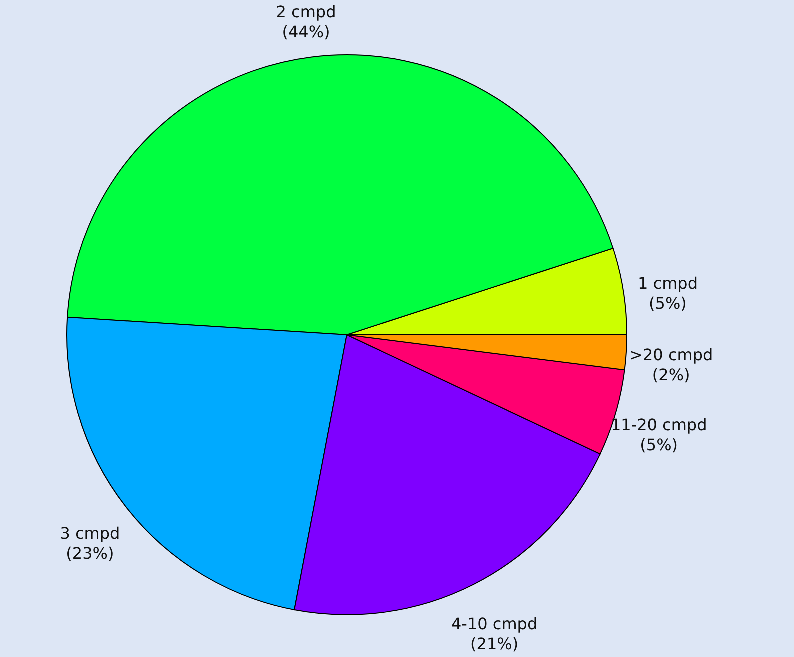  I want to click on slice-label: 1 cmpd, so click(668, 284).